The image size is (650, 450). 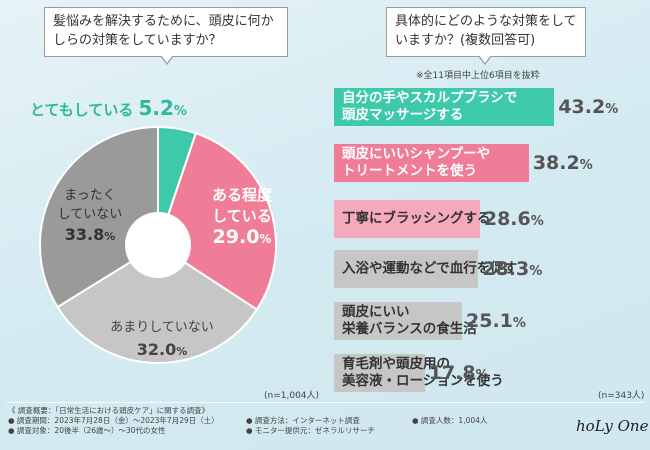 I want to click on bar-category-line: 頭皮にいいシャンプーや, so click(x=416, y=154).